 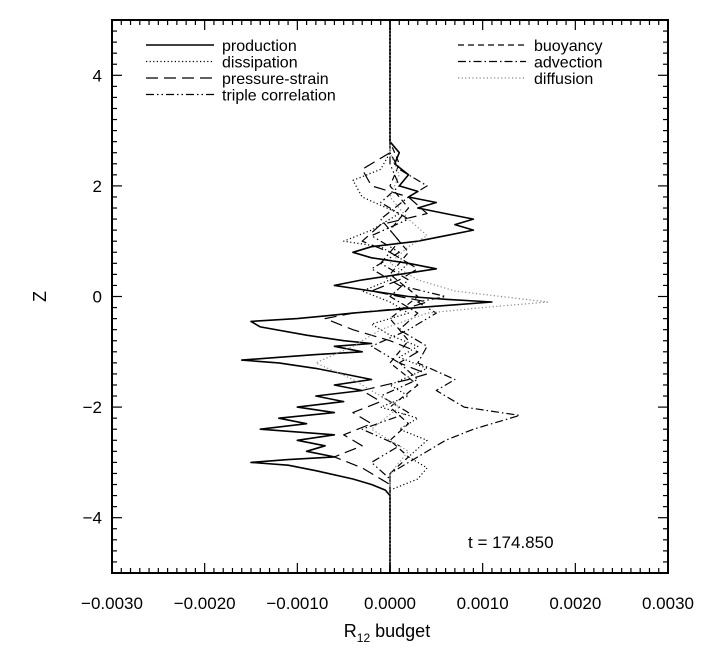 I want to click on x-axis-title: R12 budget, so click(x=387, y=633).